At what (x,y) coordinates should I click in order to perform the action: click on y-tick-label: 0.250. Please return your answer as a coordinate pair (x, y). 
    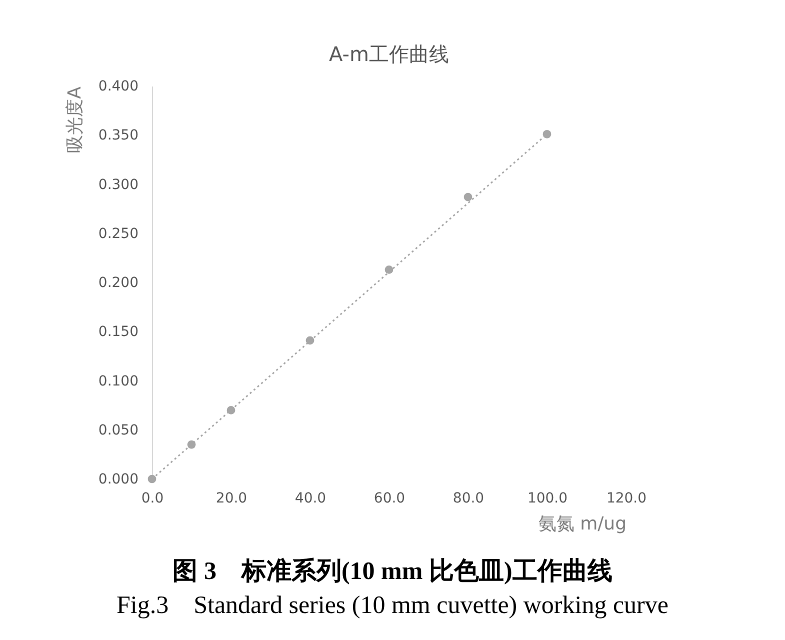
    Looking at the image, I should click on (118, 234).